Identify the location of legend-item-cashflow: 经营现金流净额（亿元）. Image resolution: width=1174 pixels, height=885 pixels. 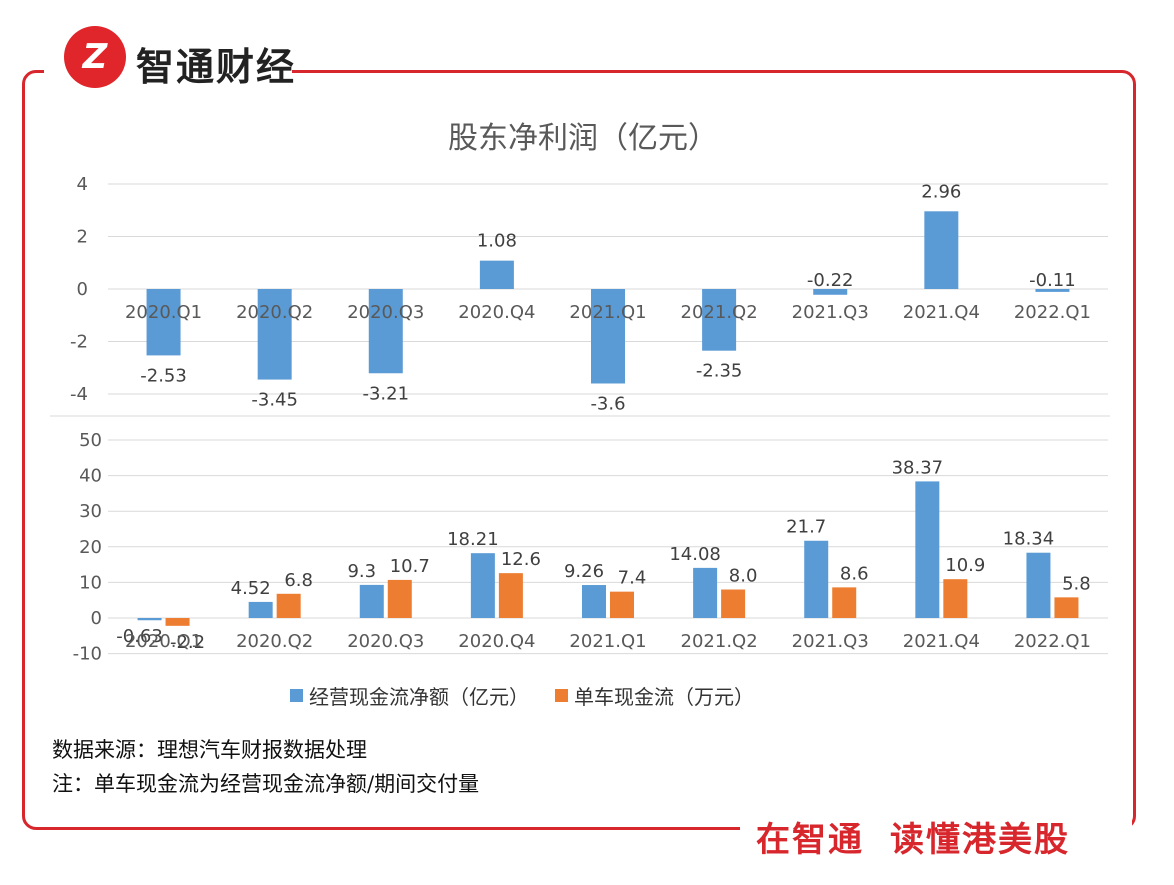
(409, 695).